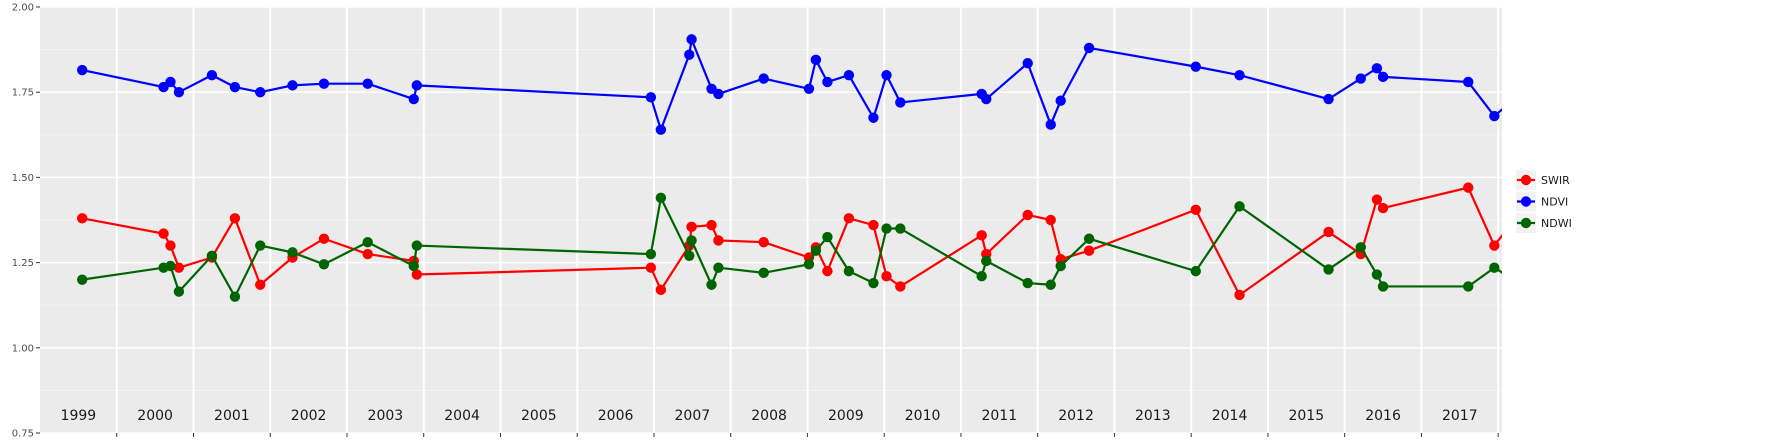  What do you see at coordinates (769, 416) in the screenshot?
I see `x-tick-label: 2008` at bounding box center [769, 416].